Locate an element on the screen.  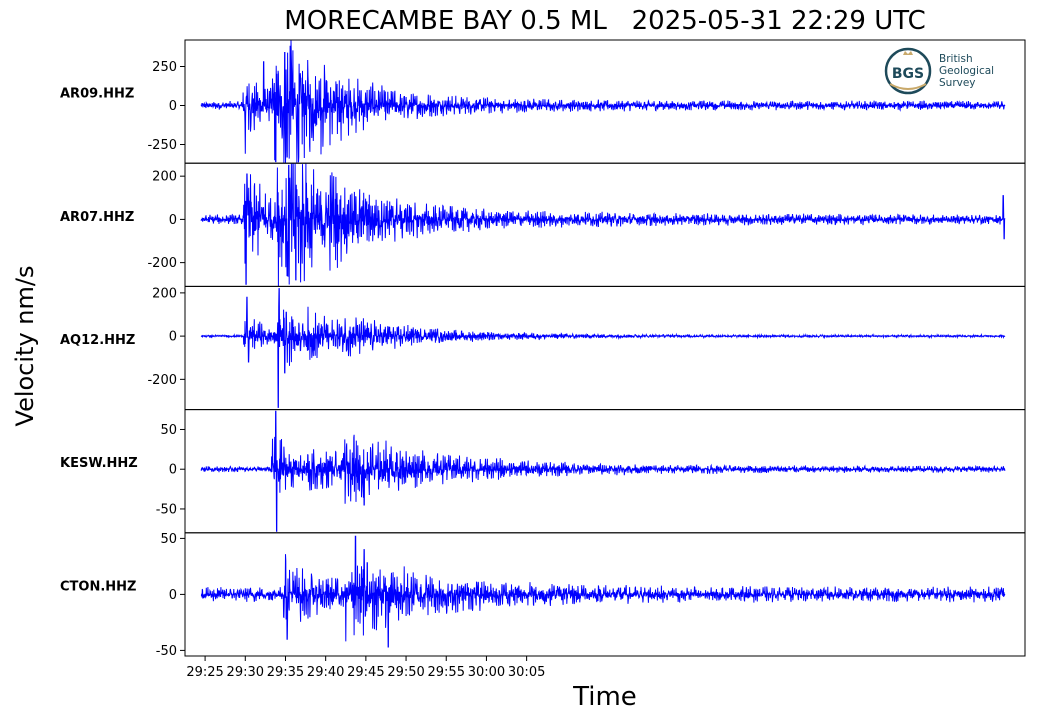
logo-line: Survey is located at coordinates (957, 83).